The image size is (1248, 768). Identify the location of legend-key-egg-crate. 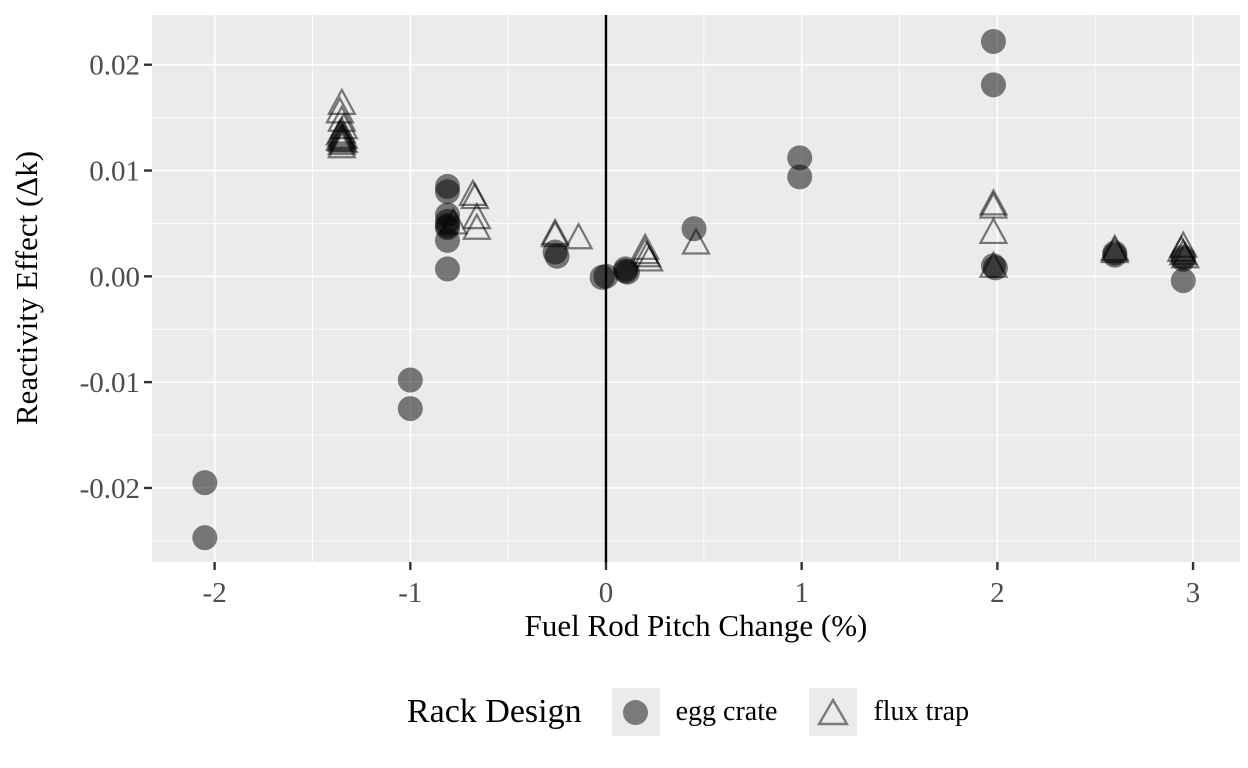
(635, 712).